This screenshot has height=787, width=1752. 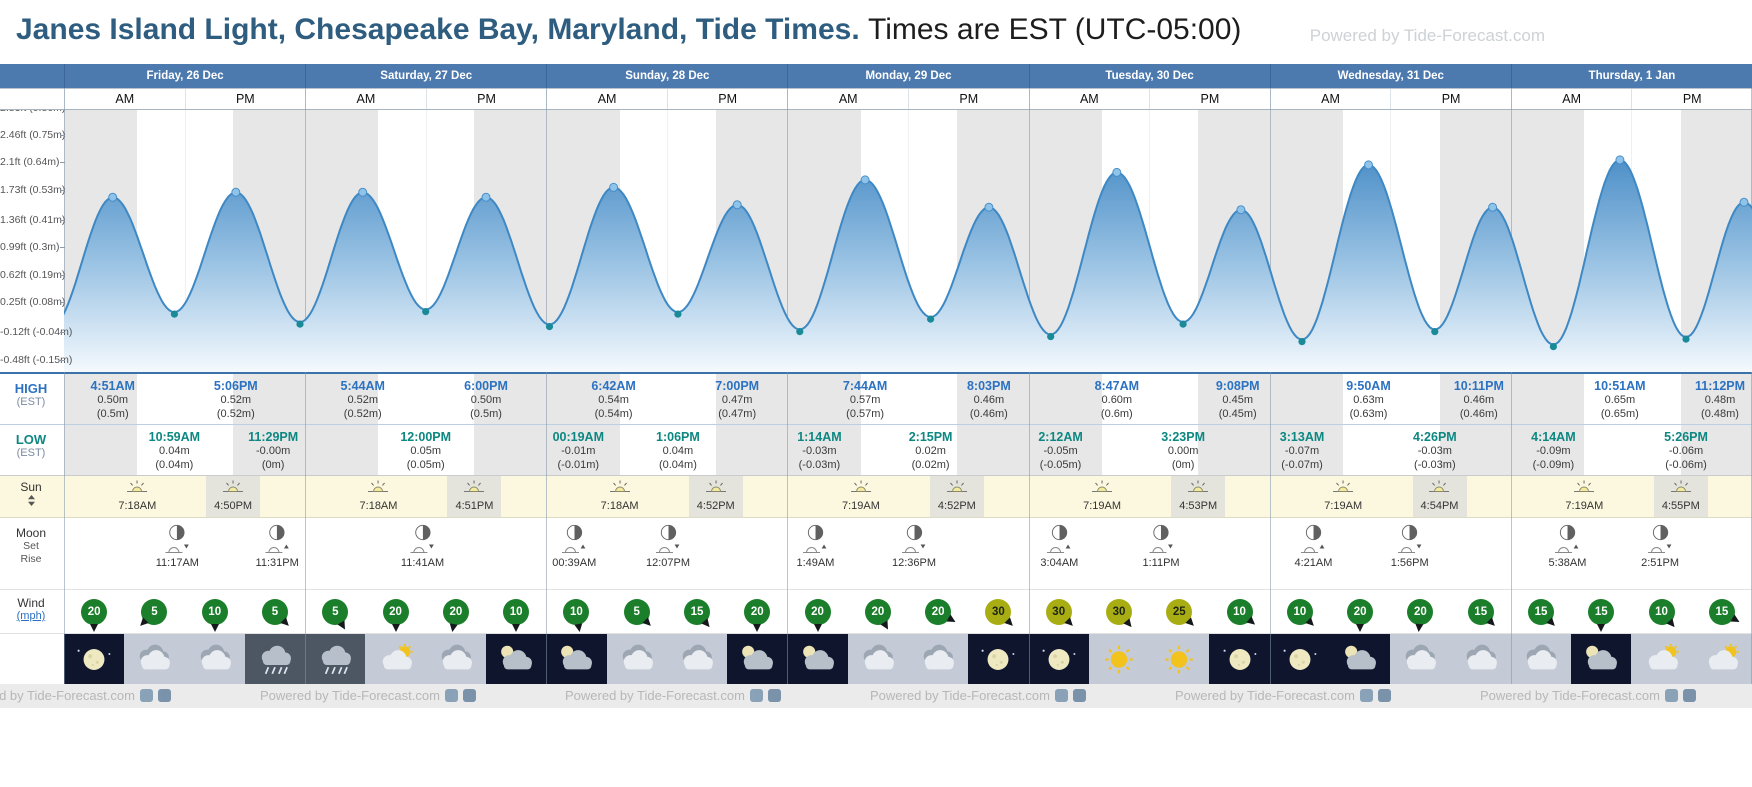 What do you see at coordinates (1681, 495) in the screenshot?
I see `sunset-entry: 4:55PM` at bounding box center [1681, 495].